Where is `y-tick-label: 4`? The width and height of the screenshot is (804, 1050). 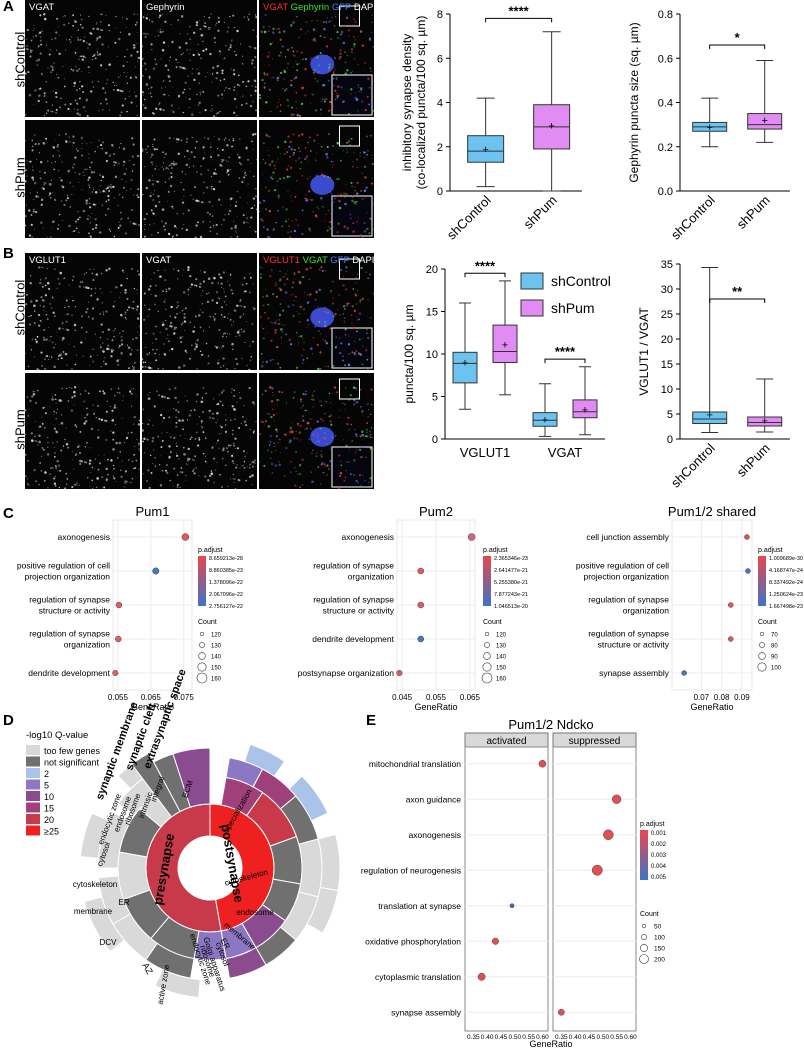
y-tick-label: 4 is located at coordinates (440, 104).